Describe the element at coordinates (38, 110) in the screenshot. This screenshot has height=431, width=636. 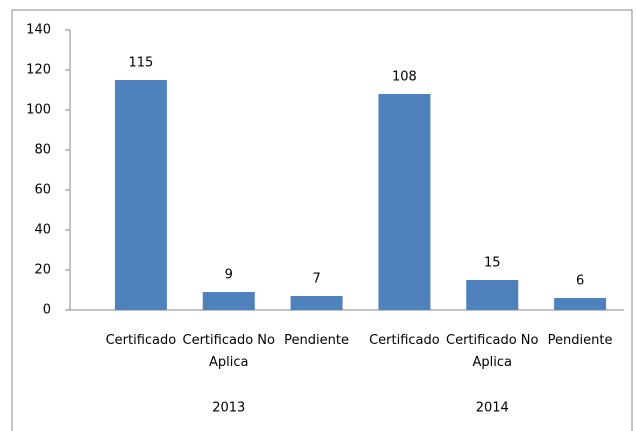
I see `y-tick-label: 100` at that location.